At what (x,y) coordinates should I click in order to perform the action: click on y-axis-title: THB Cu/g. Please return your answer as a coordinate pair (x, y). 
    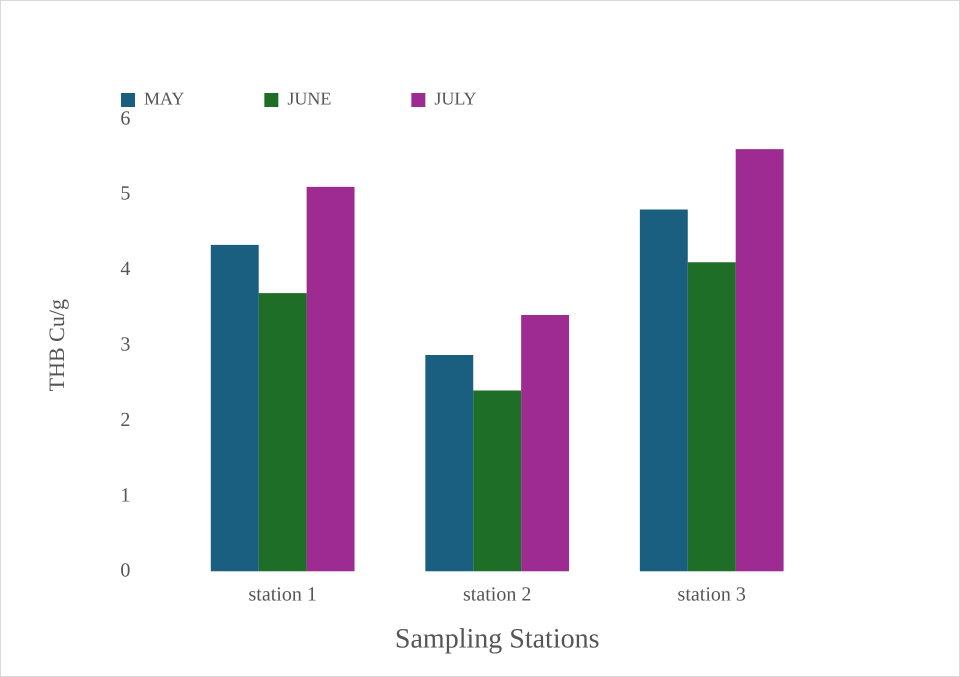
    Looking at the image, I should click on (56, 345).